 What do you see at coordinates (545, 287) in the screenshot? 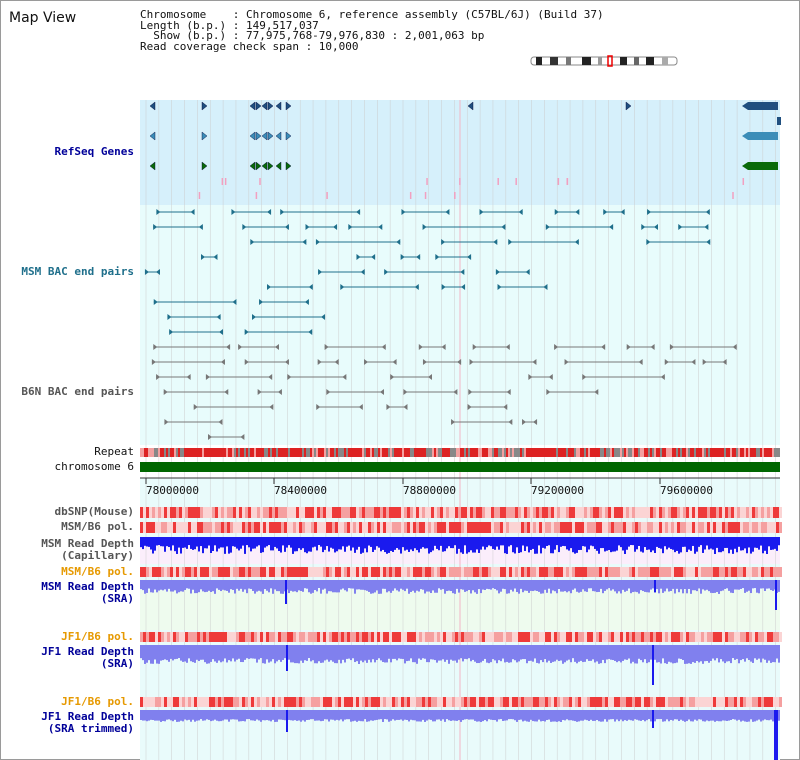
I see `msm-bac-end` at bounding box center [545, 287].